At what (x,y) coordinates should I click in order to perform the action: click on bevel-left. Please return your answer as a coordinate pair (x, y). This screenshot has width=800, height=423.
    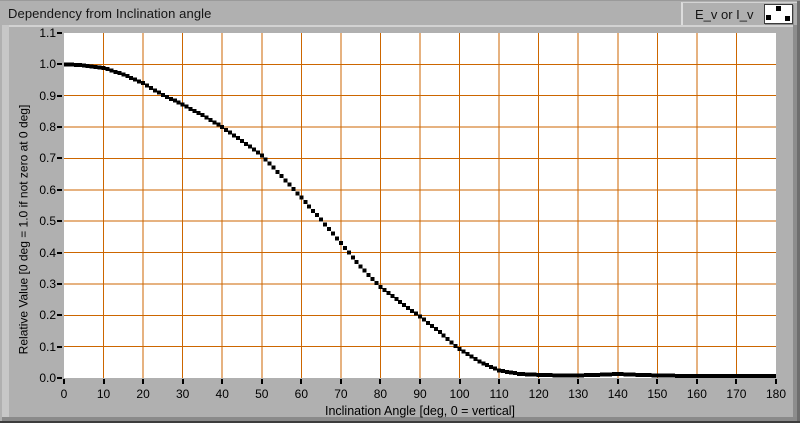
    Looking at the image, I should click on (5, 221).